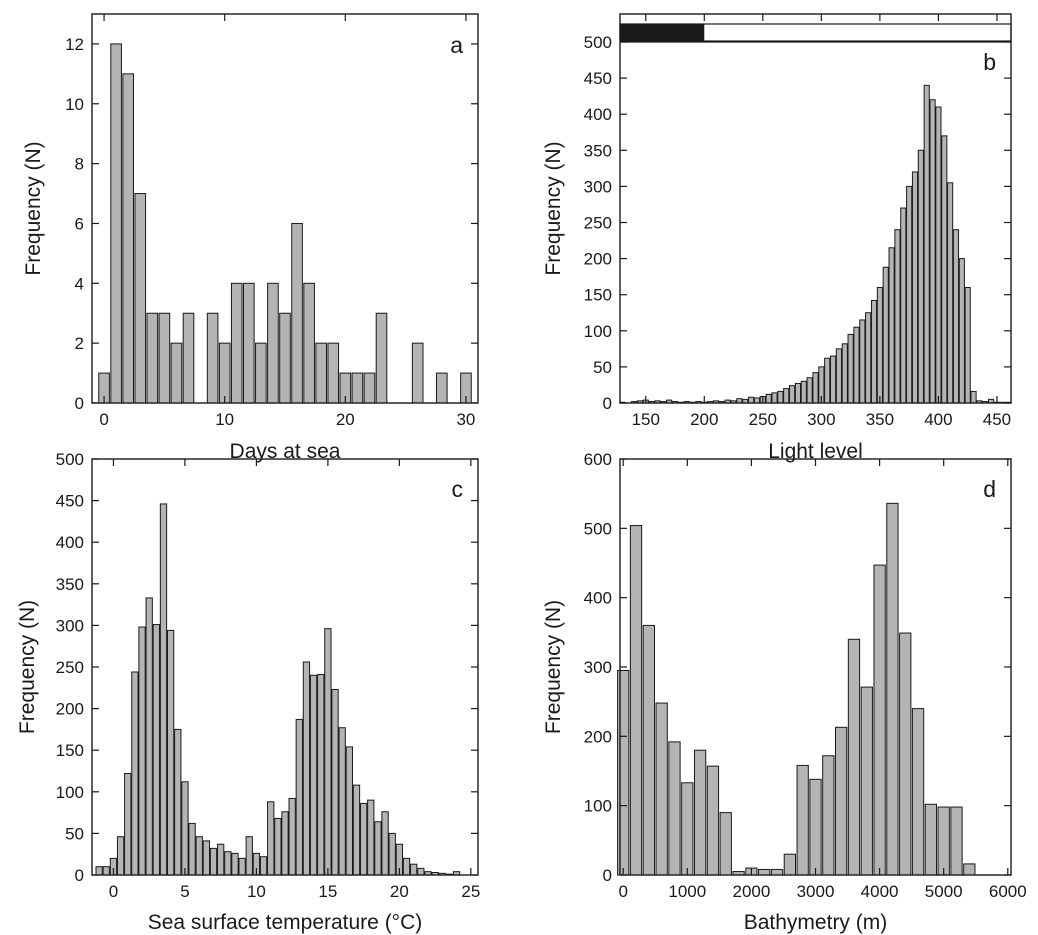  Describe the element at coordinates (79, 223) in the screenshot. I see `y-tick-label: 6` at that location.